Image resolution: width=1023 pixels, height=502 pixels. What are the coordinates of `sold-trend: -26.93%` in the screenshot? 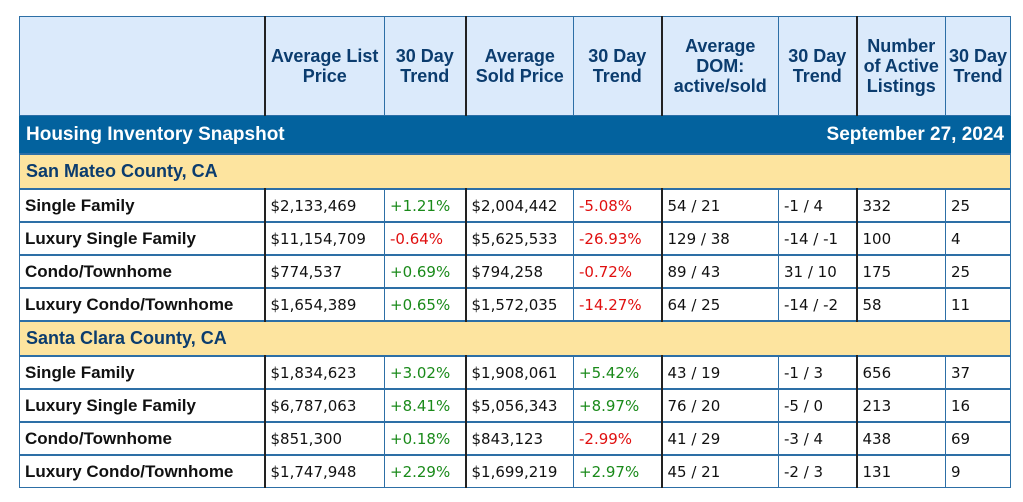 It's located at (618, 238).